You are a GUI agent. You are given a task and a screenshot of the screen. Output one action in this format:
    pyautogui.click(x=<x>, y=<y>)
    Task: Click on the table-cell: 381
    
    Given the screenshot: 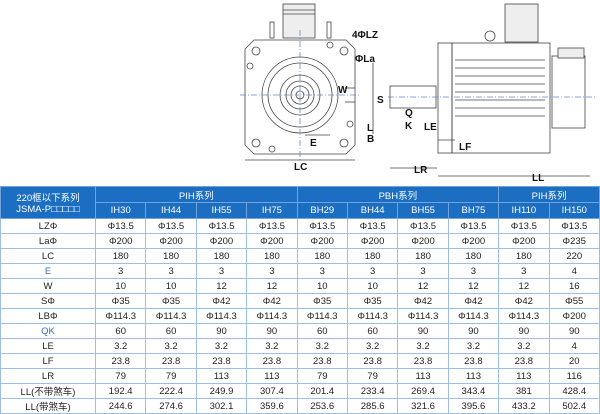 What is the action you would take?
    pyautogui.click(x=524, y=391)
    